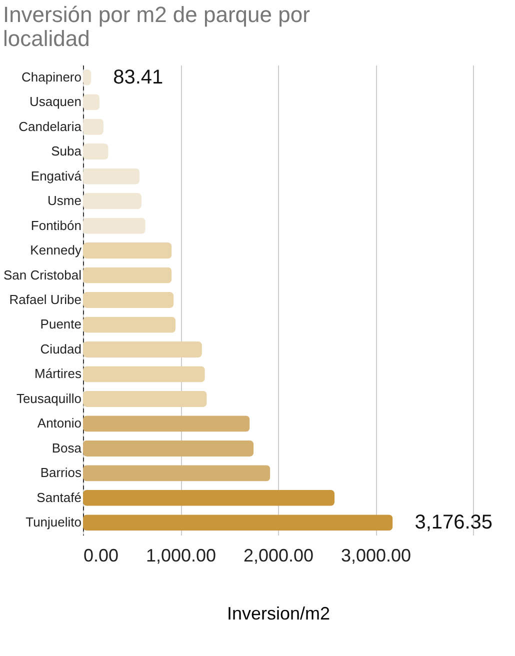  I want to click on y-tick-label: Kennedy, so click(56, 250).